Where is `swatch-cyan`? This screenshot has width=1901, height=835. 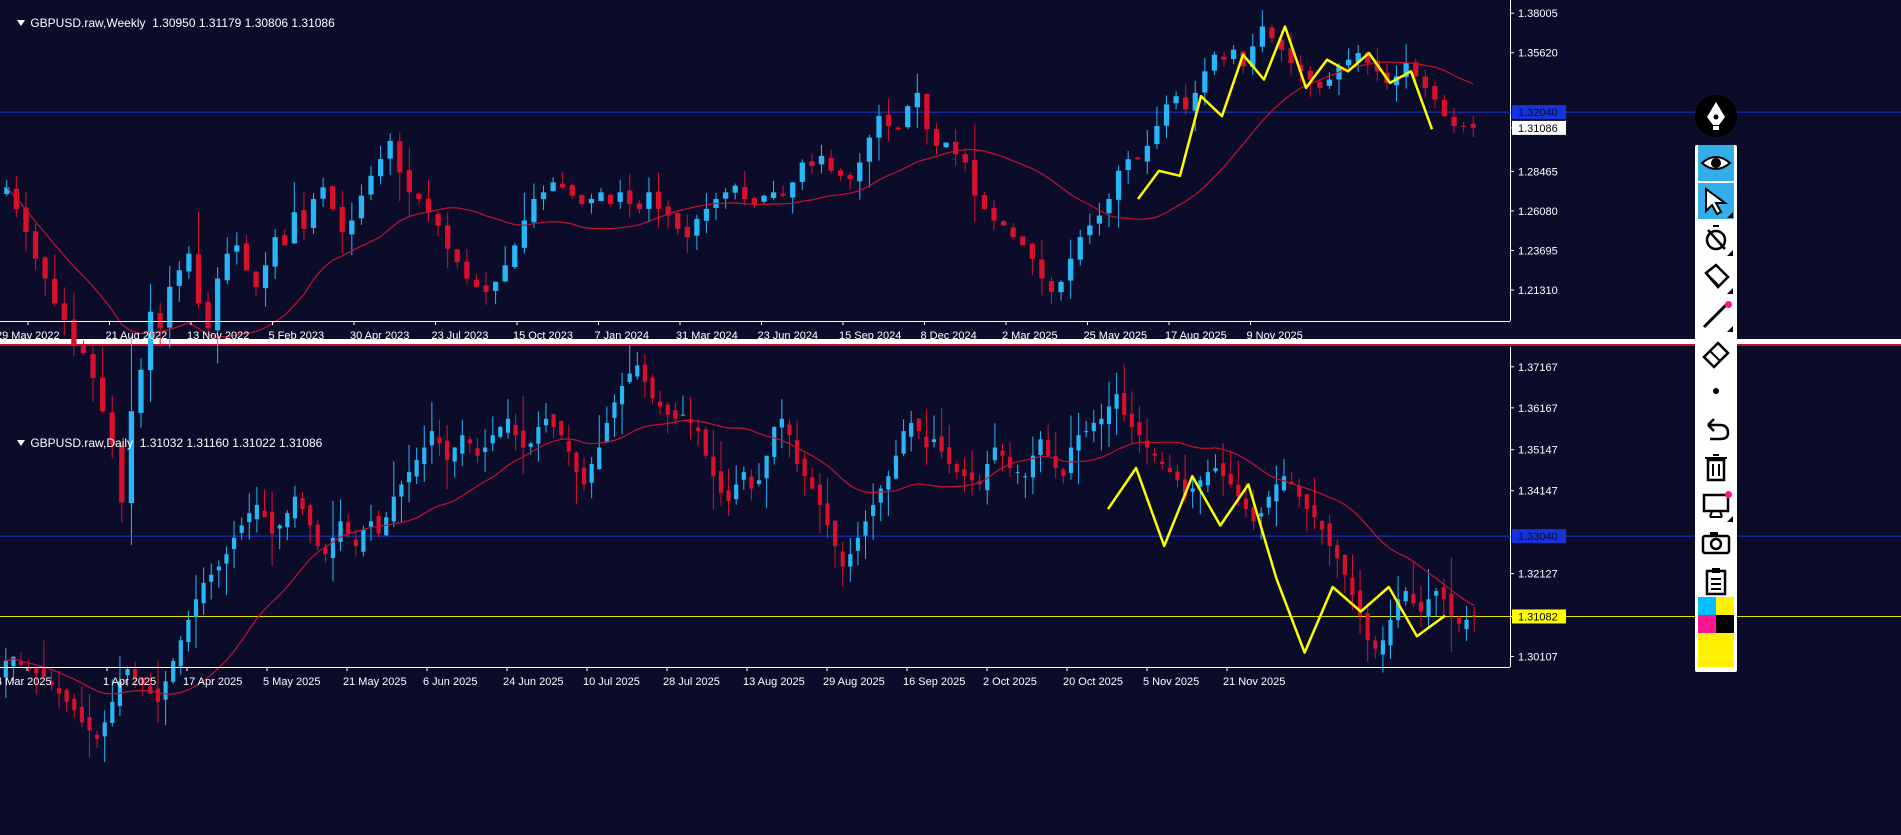 swatch-cyan is located at coordinates (1707, 606).